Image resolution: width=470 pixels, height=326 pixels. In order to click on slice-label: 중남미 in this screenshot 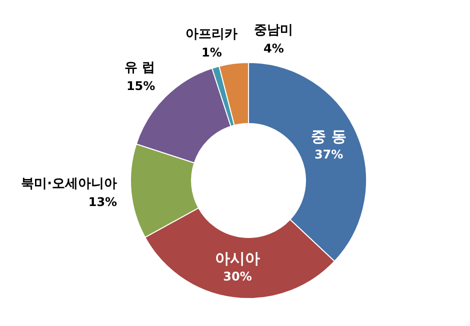, I will do `click(274, 30)`.